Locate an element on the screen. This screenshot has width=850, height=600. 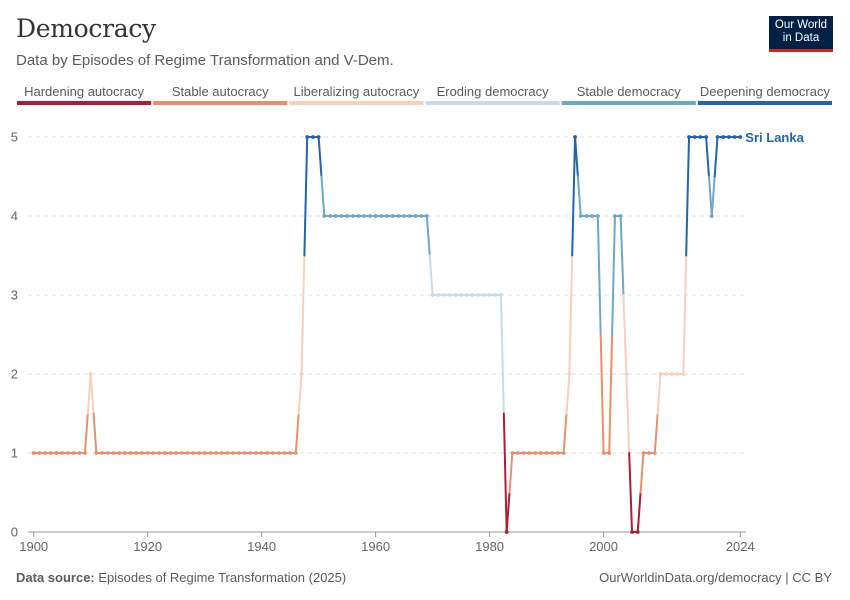
legend-label-2: Liberalizing autocracy is located at coordinates (357, 91).